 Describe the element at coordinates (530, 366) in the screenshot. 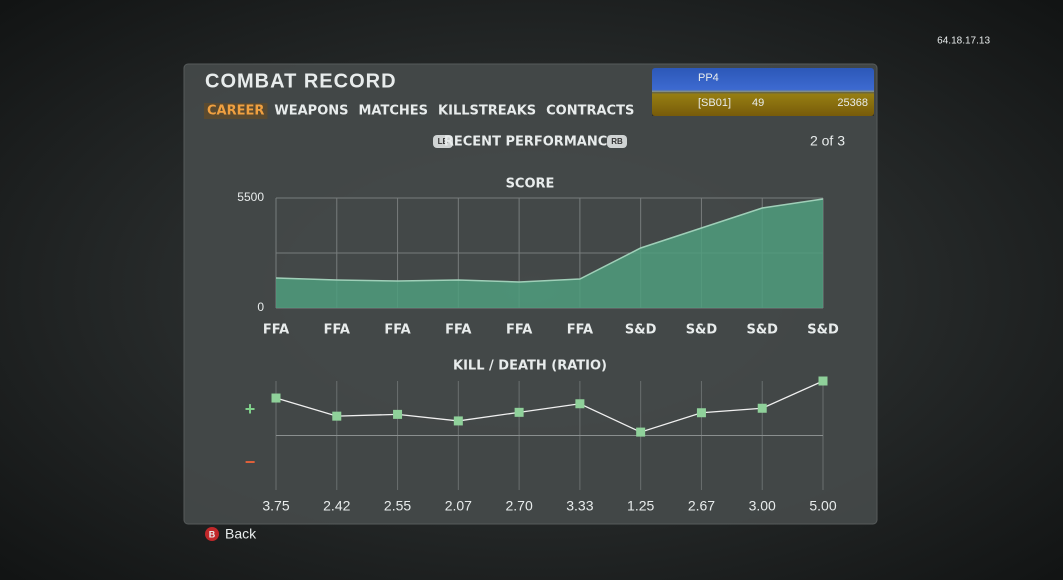

I see `chart-title: KILL / DEATH (RATIO)` at that location.